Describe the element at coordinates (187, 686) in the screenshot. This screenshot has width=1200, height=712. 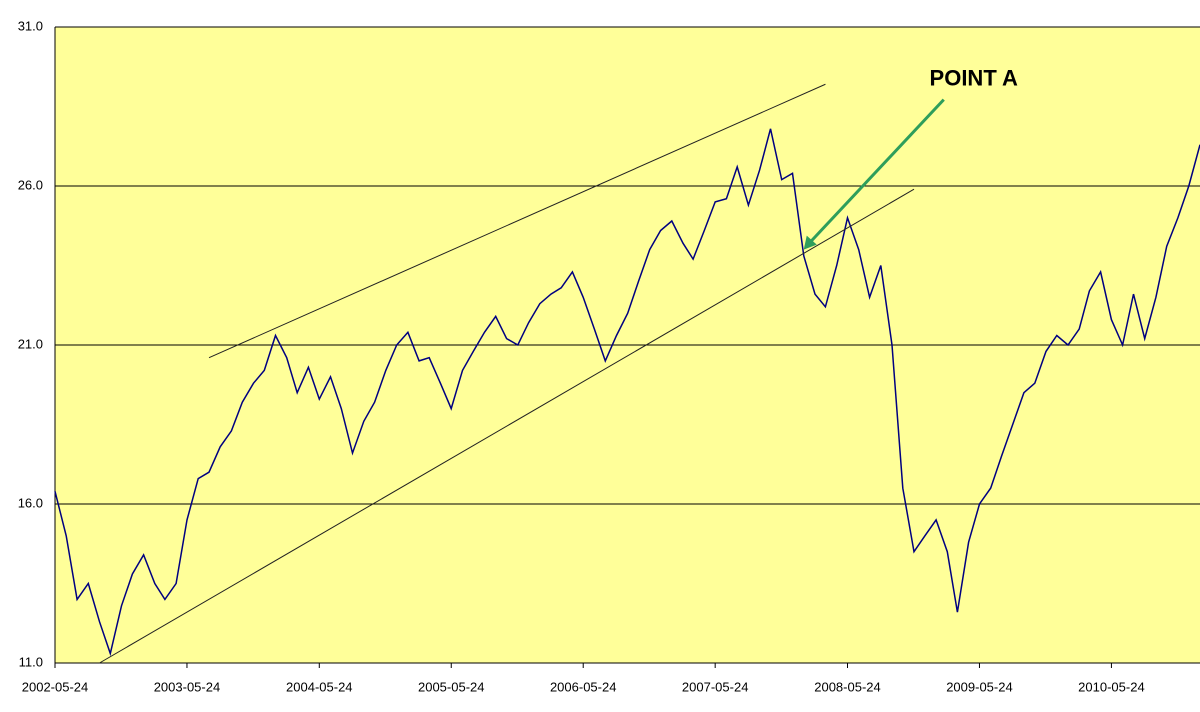
I see `x-tick-label: 2003-05-24` at that location.